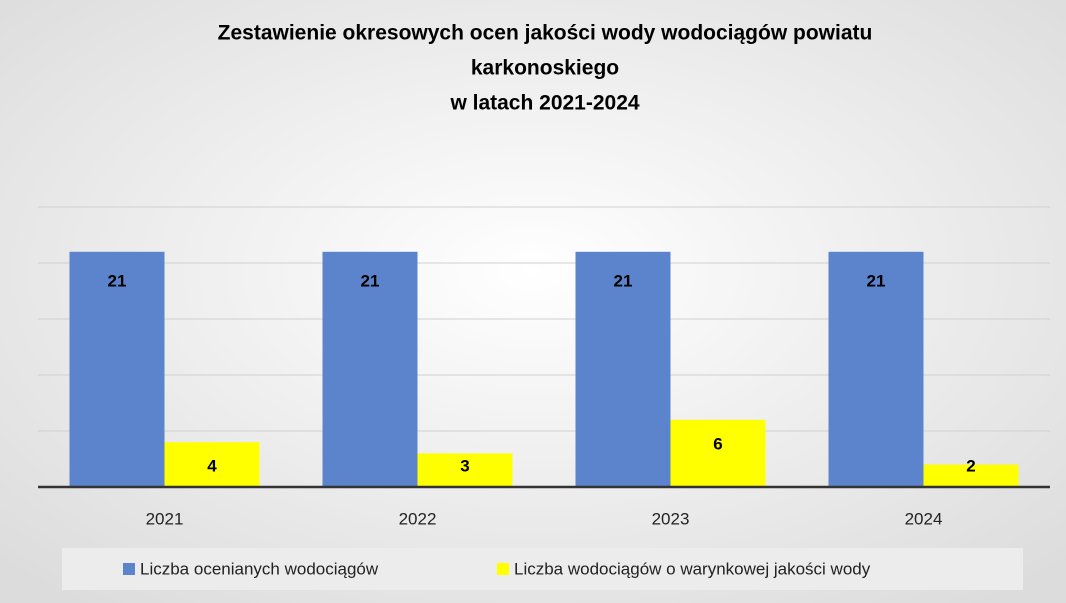  Describe the element at coordinates (259, 568) in the screenshot. I see `legend-label: Liczba ocenianych wodociągów` at that location.